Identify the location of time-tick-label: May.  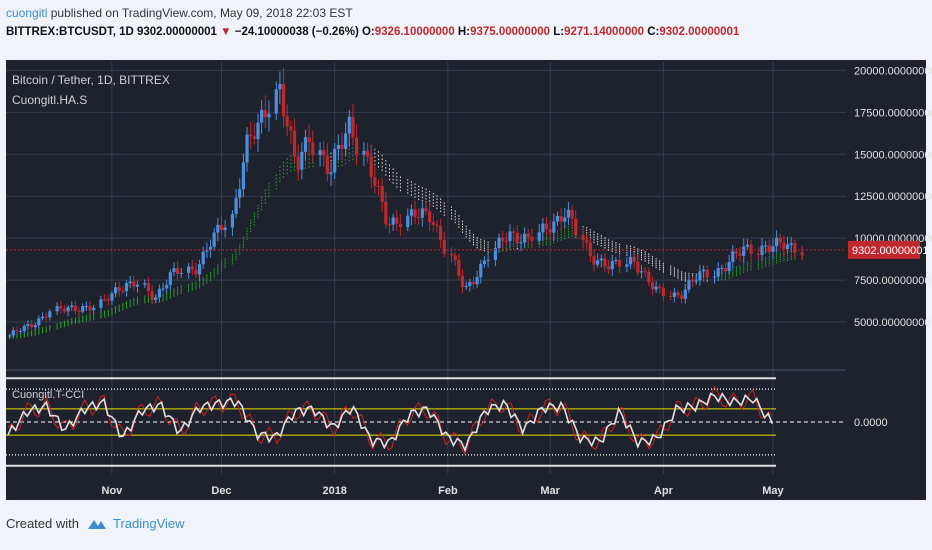
(773, 491).